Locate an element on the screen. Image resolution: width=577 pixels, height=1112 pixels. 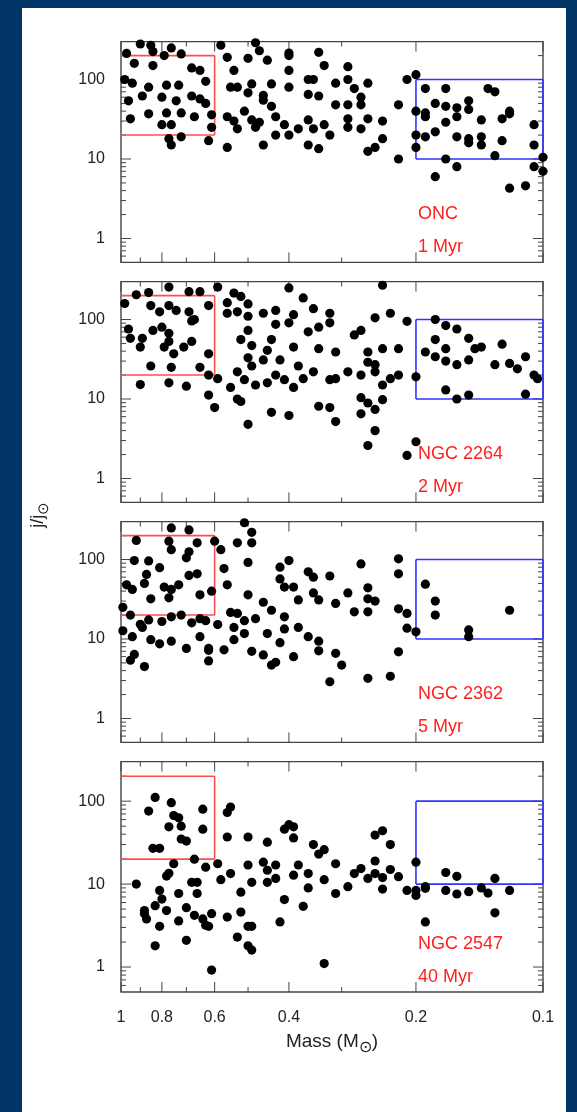
annotation: 5 Myr is located at coordinates (441, 726).